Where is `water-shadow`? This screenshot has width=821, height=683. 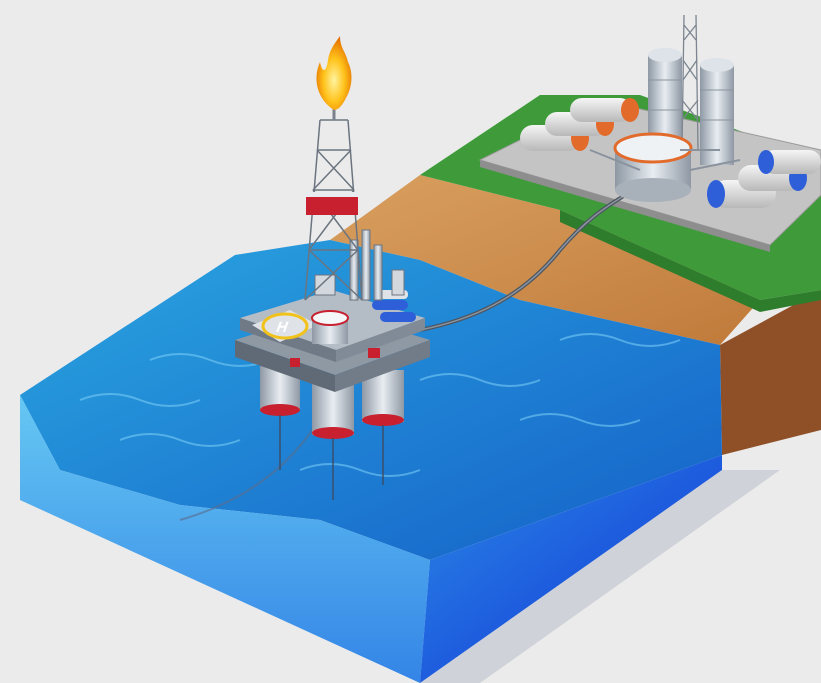
water-shadow is located at coordinates (600, 576).